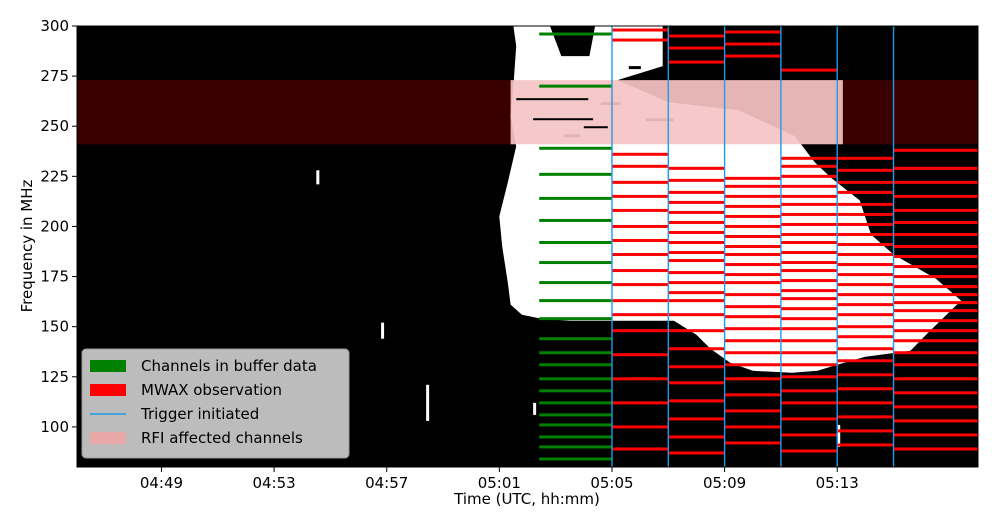 This screenshot has height=528, width=997. I want to click on y-tick-label: 125, so click(54, 377).